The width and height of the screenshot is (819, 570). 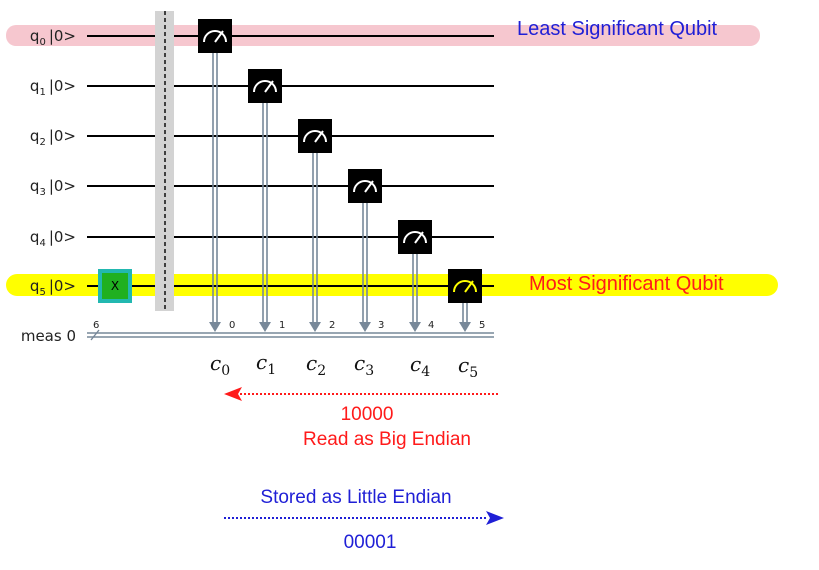 I want to click on classical-register-wire, so click(x=290, y=335).